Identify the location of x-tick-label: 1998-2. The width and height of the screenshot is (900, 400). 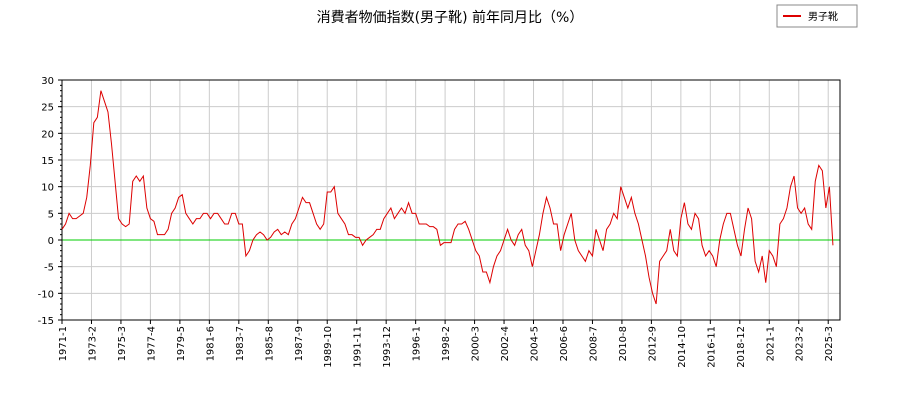
(446, 343).